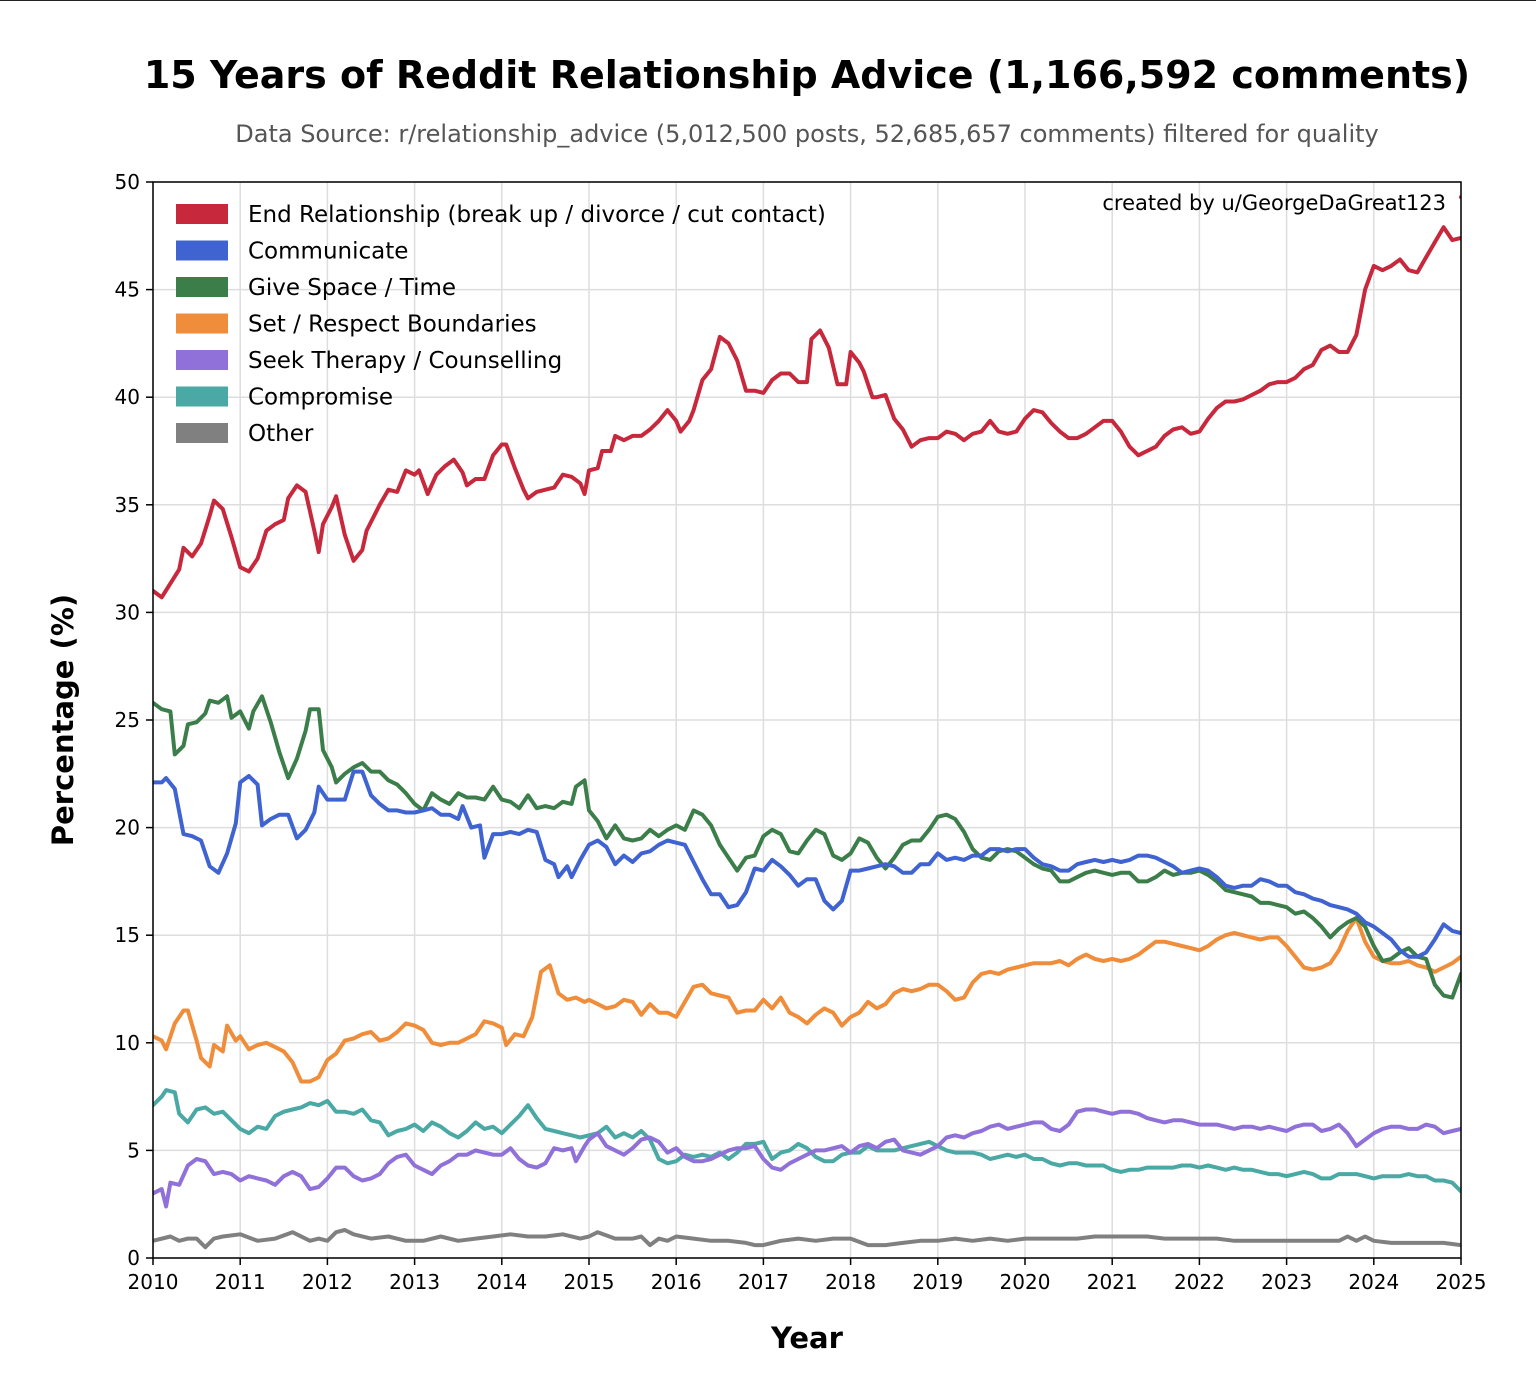 This screenshot has width=1536, height=1396. I want to click on y-axis-ticks: 0 5 10 15 20 25 30 35 40 45 50, so click(134, 720).